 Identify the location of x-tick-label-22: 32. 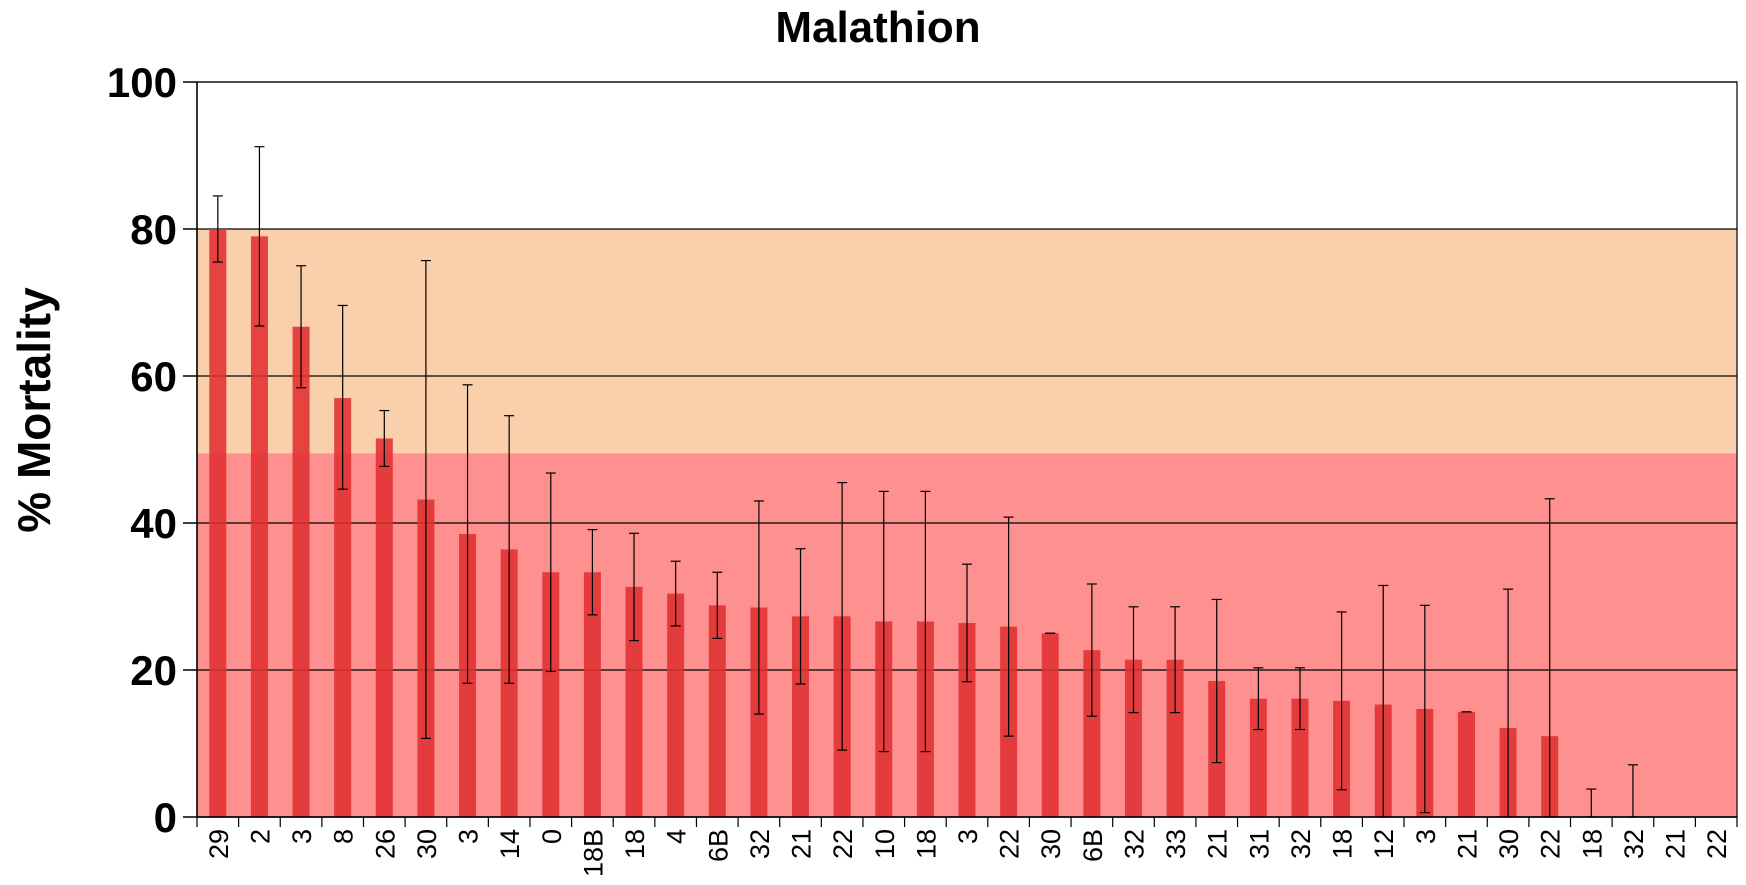
(1134, 844).